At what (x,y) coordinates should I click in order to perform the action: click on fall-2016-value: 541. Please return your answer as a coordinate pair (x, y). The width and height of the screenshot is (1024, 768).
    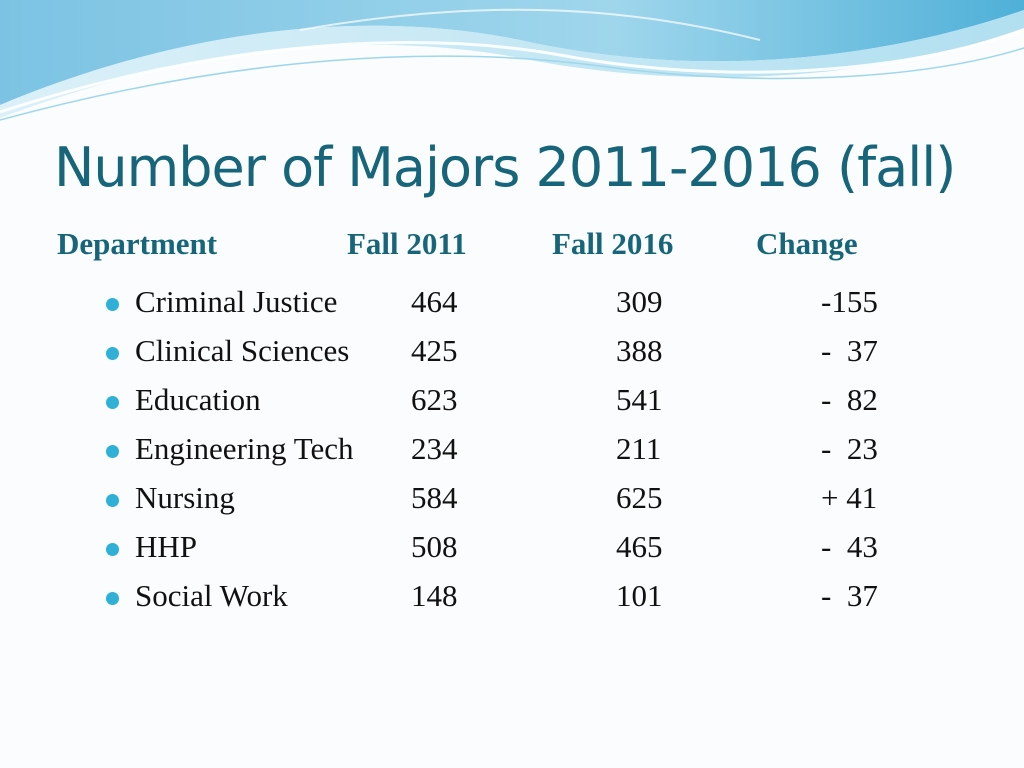
    Looking at the image, I should click on (639, 399).